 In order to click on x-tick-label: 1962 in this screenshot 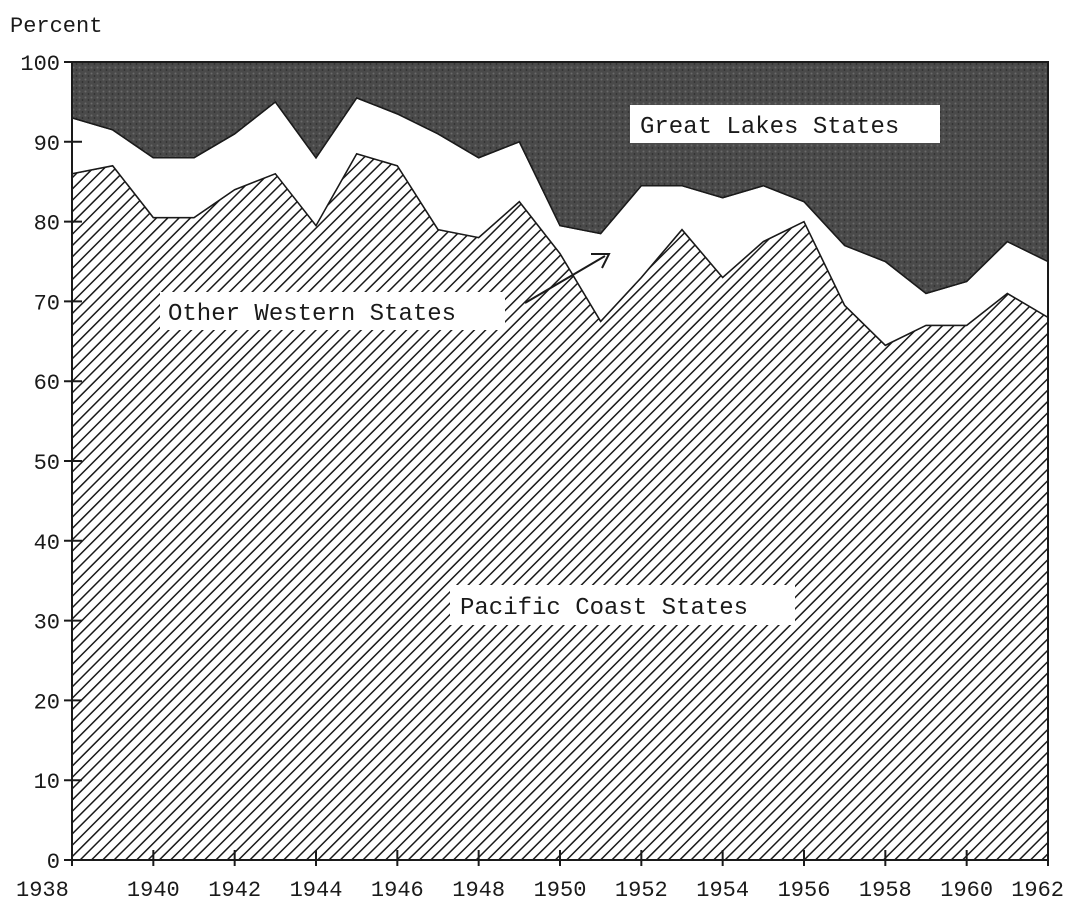, I will do `click(1037, 890)`.